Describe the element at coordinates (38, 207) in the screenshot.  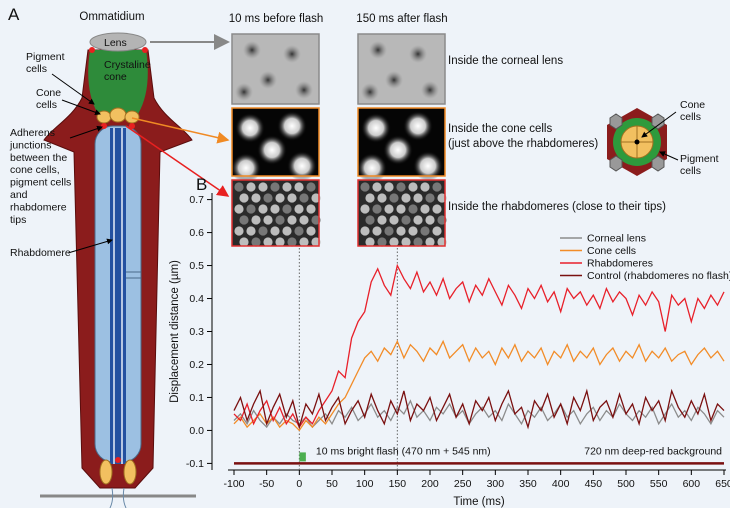
I see `adherens-label: rhabdomere` at that location.